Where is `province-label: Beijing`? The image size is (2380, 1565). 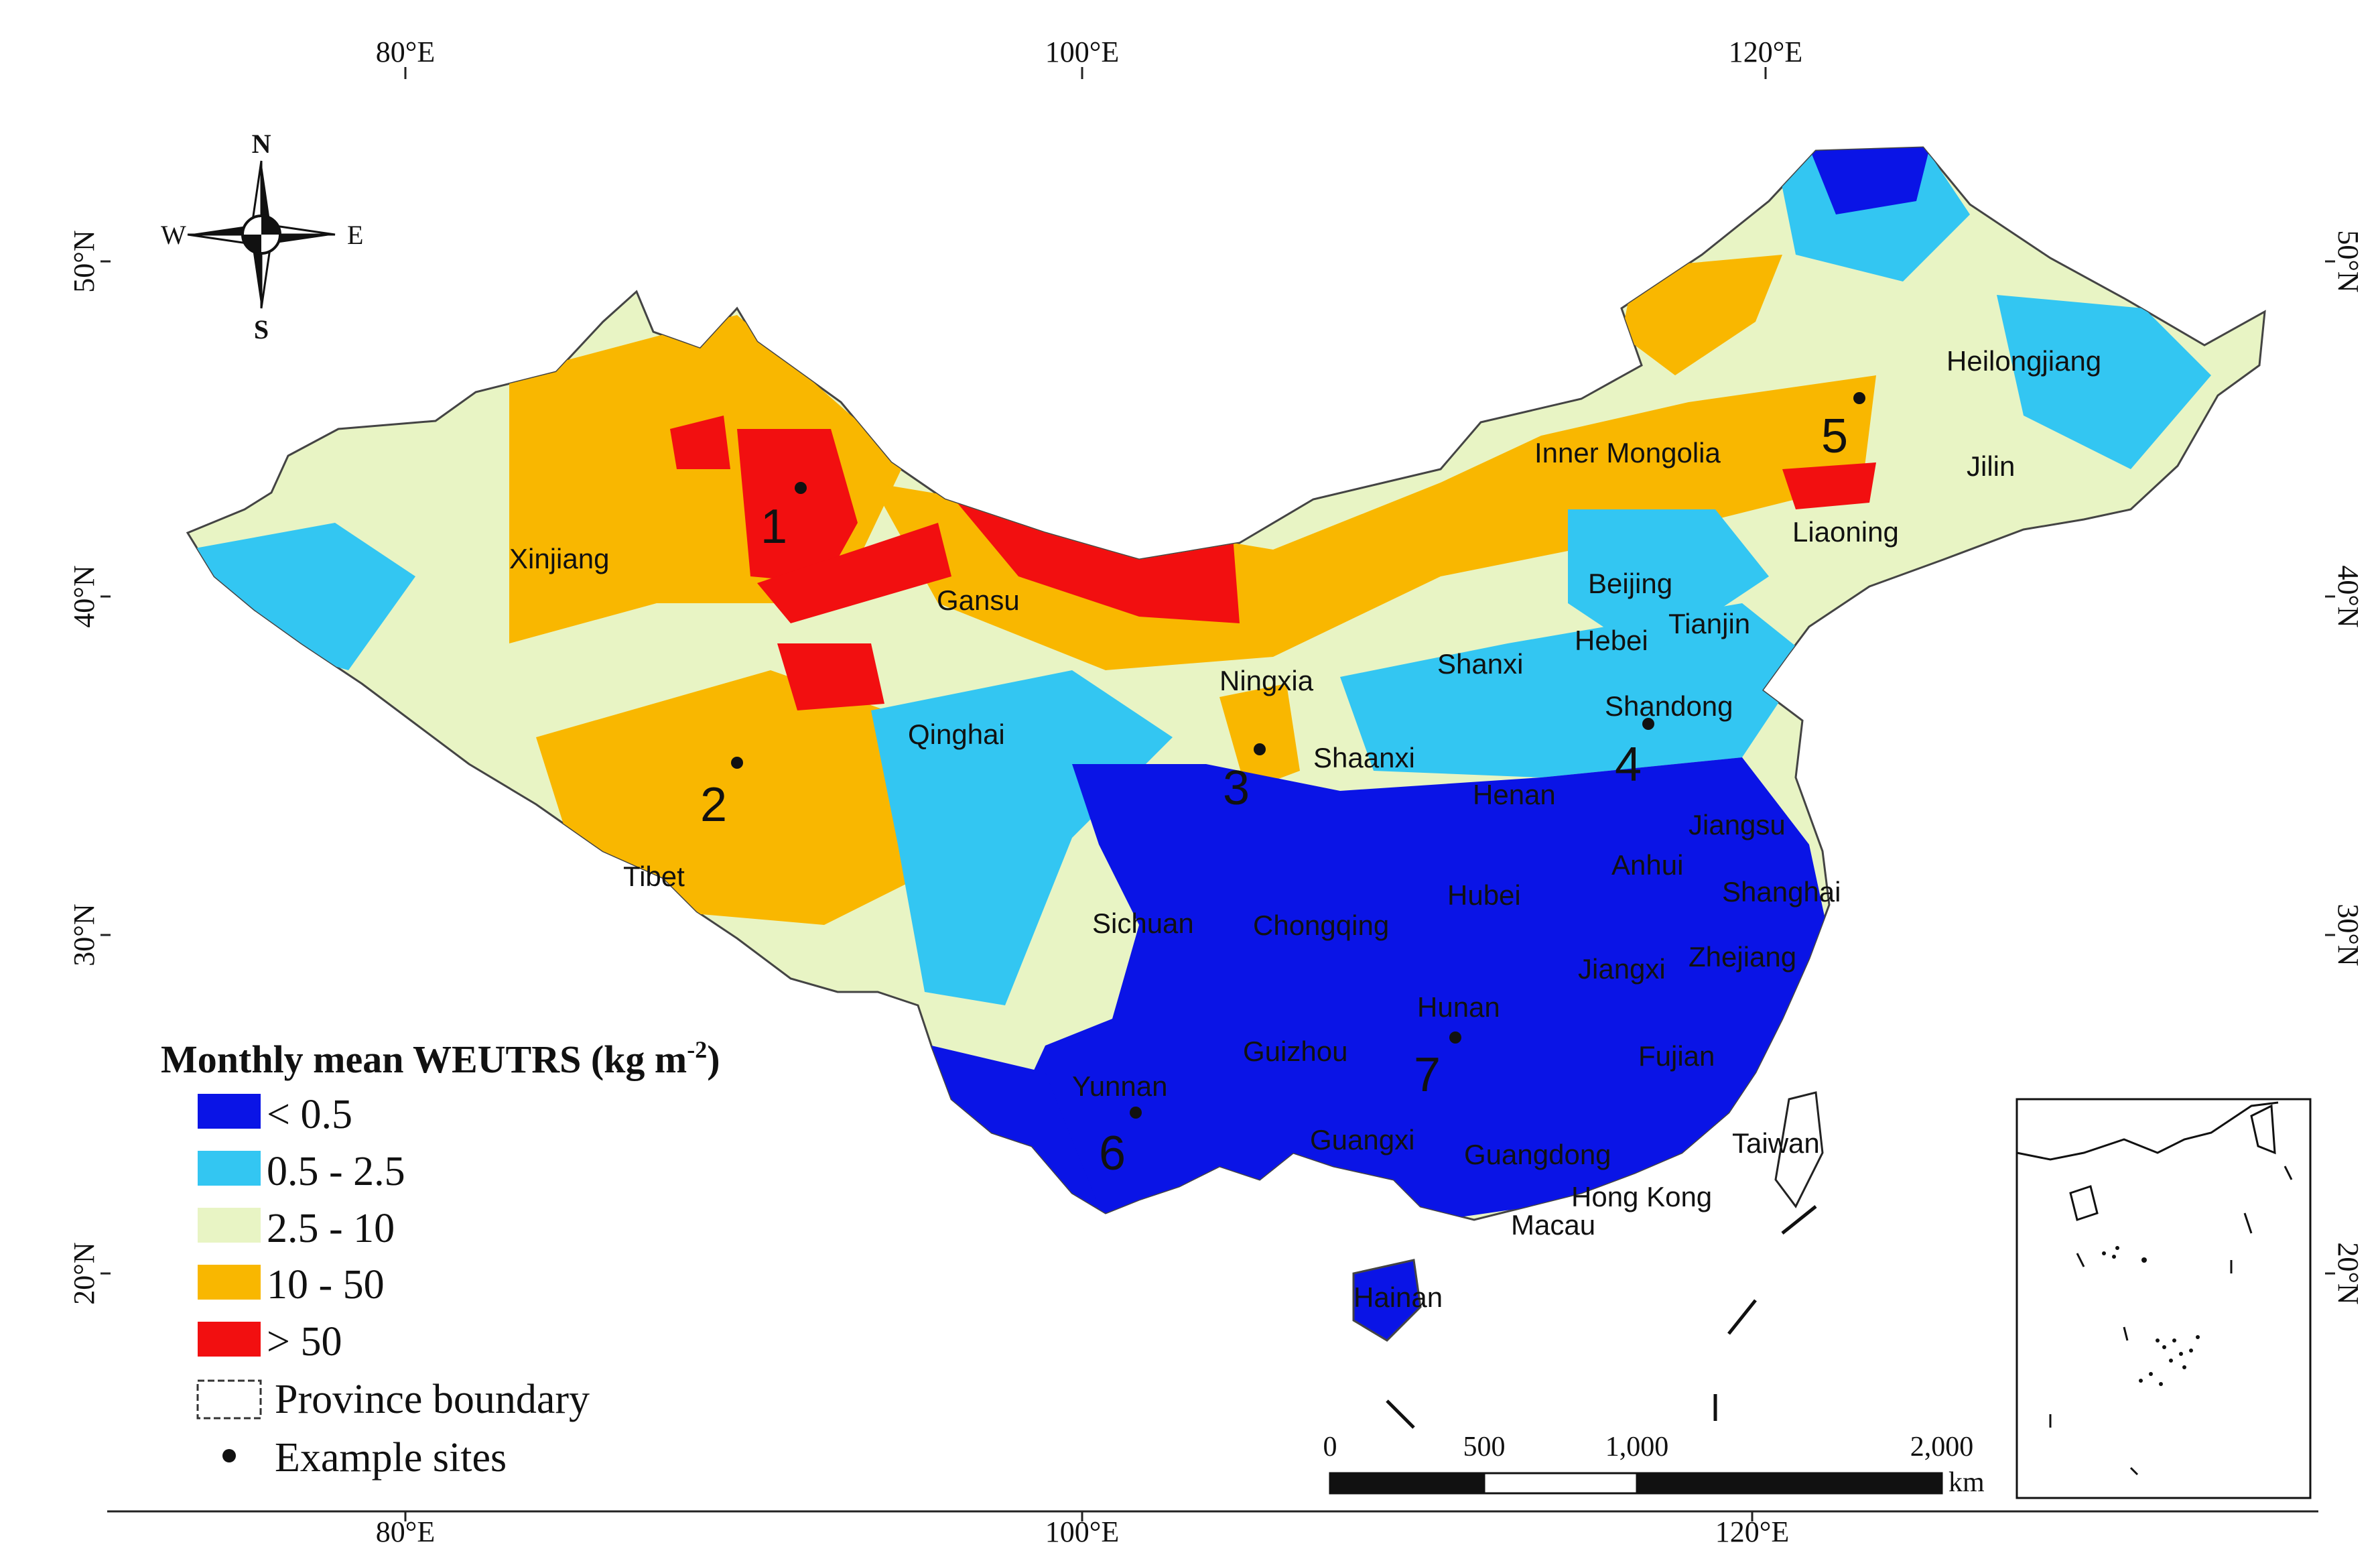 province-label: Beijing is located at coordinates (1630, 583).